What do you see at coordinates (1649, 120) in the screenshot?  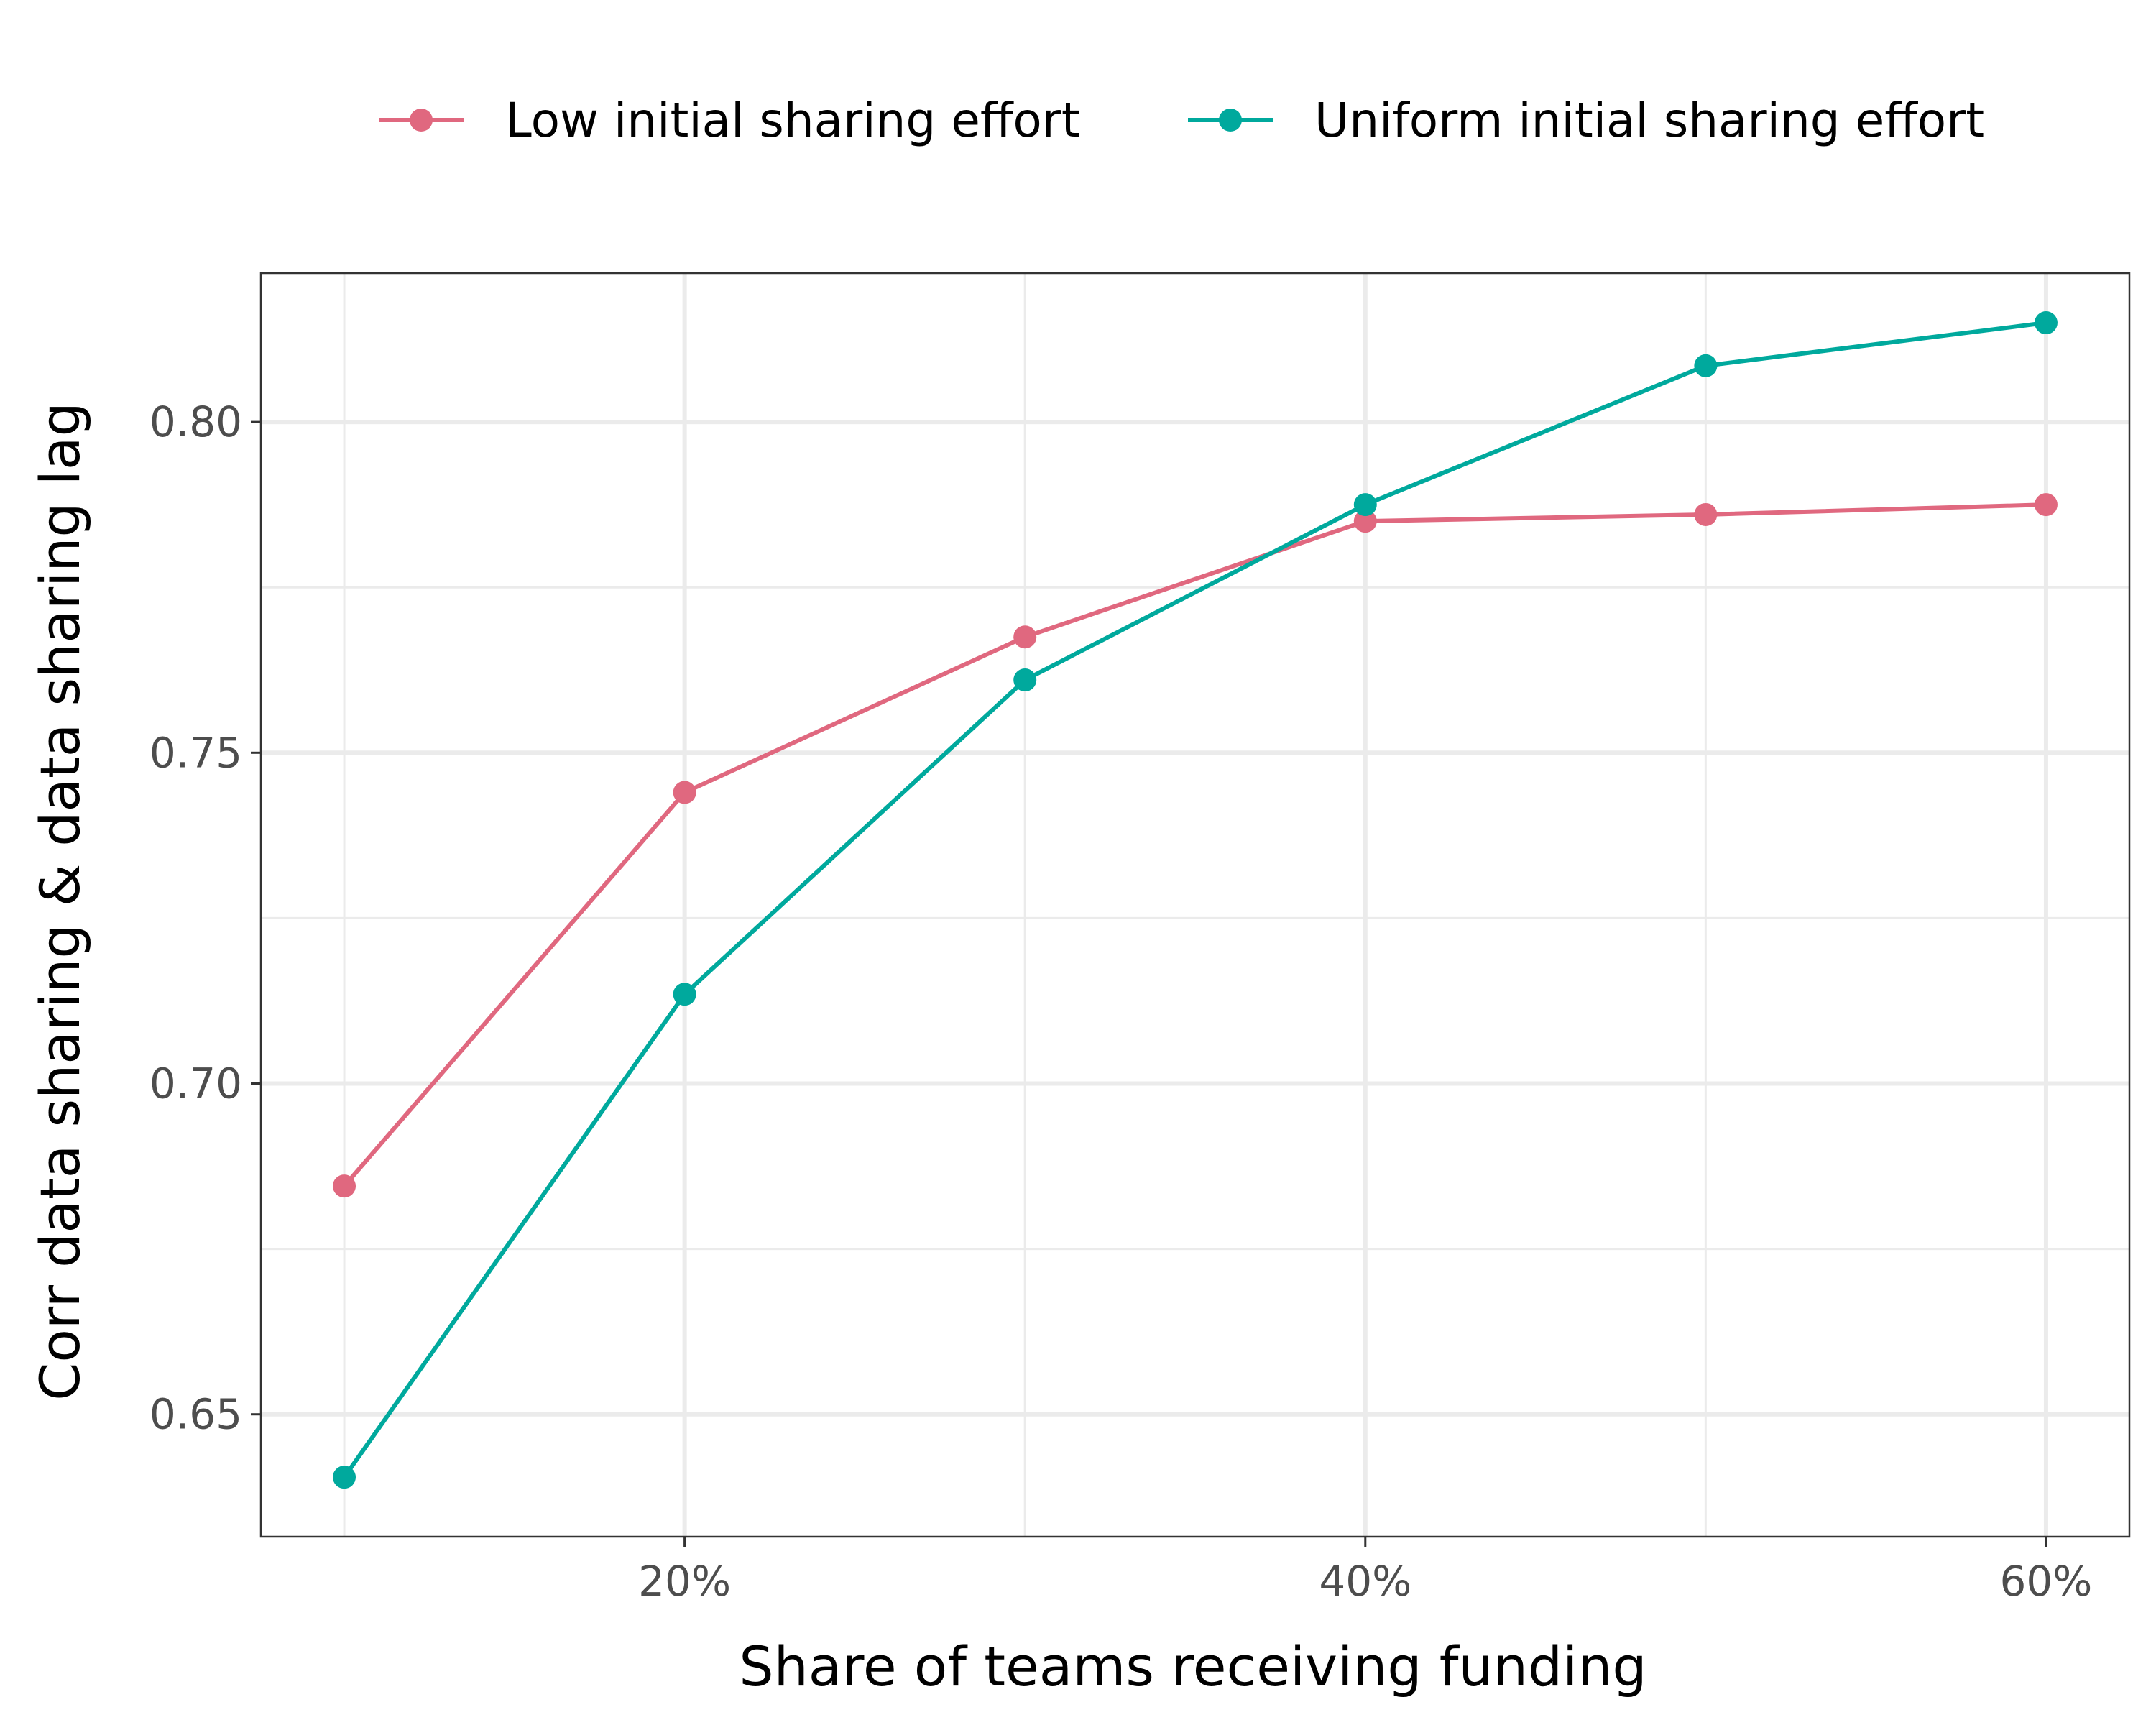 I see `legend-label: Uniform initial sharing effort` at bounding box center [1649, 120].